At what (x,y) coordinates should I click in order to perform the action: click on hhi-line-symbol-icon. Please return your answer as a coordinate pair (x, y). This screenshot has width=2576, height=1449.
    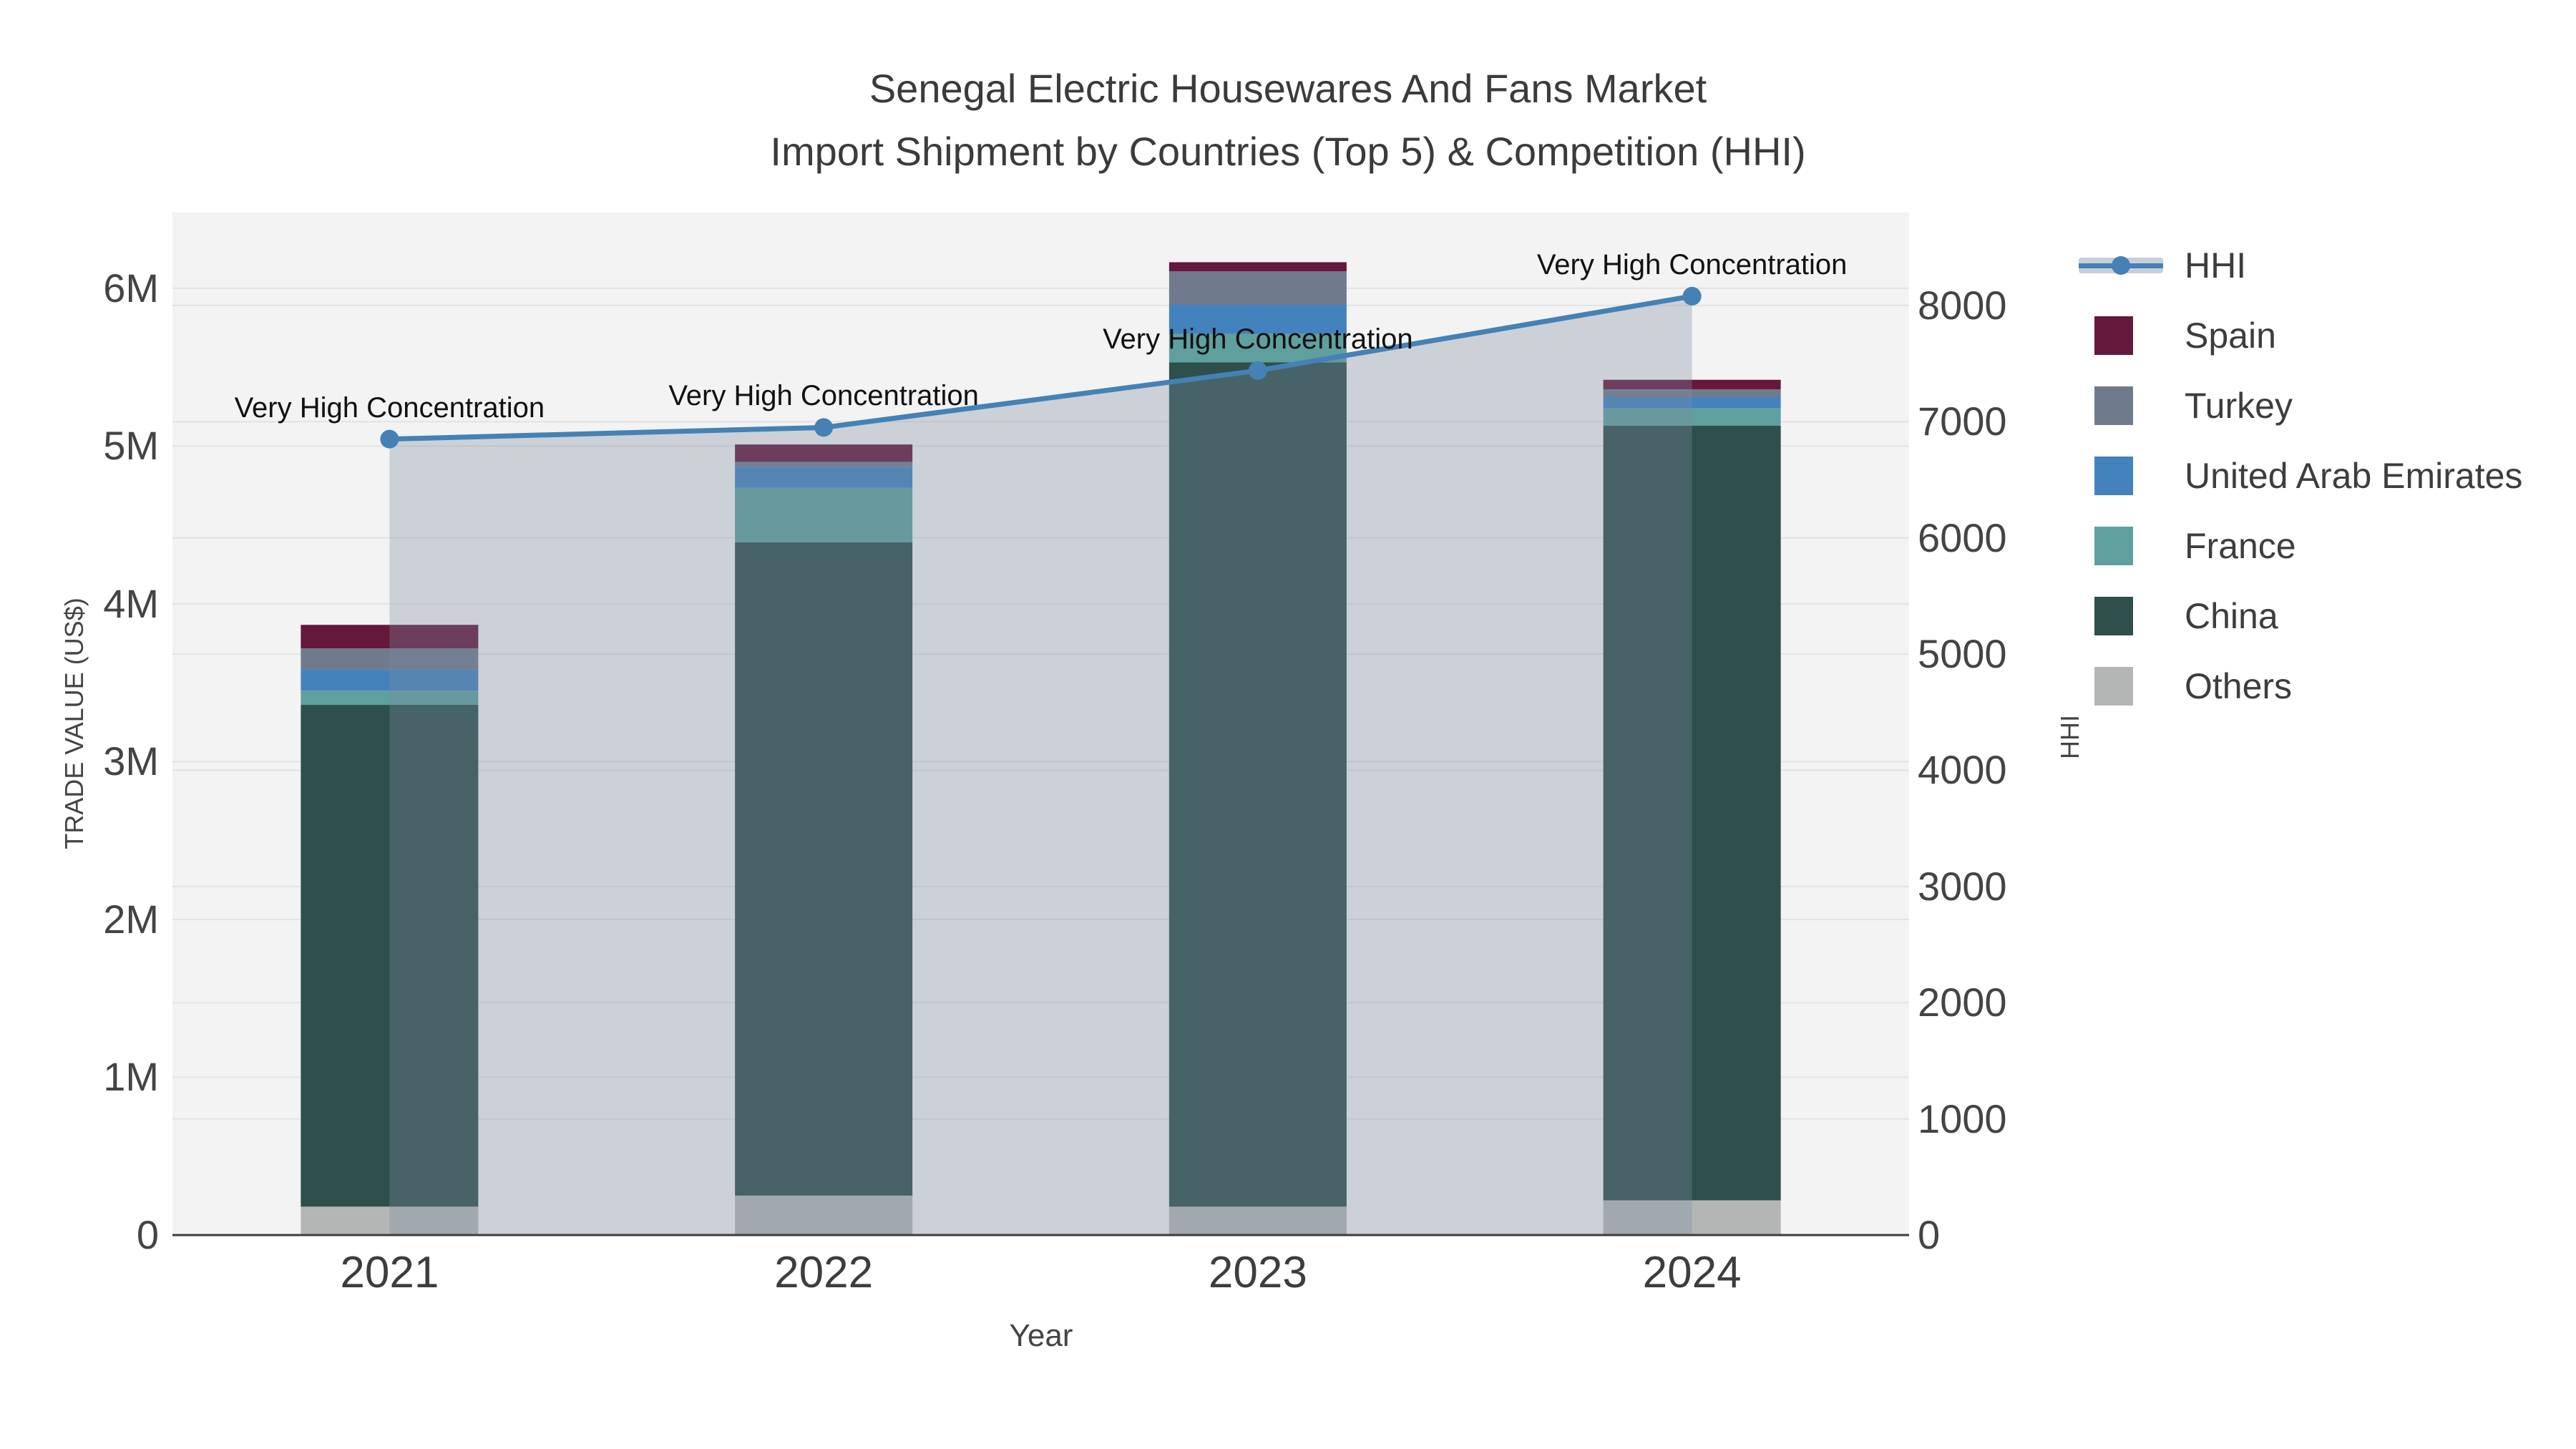
    Looking at the image, I should click on (2125, 265).